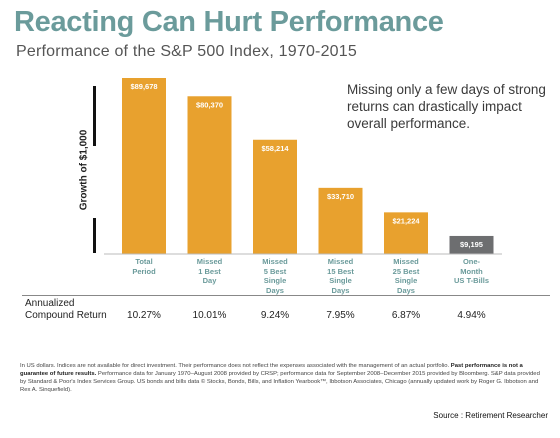 The width and height of the screenshot is (560, 438). Describe the element at coordinates (229, 22) in the screenshot. I see `chart-title: Reacting Can Hurt Performance` at that location.